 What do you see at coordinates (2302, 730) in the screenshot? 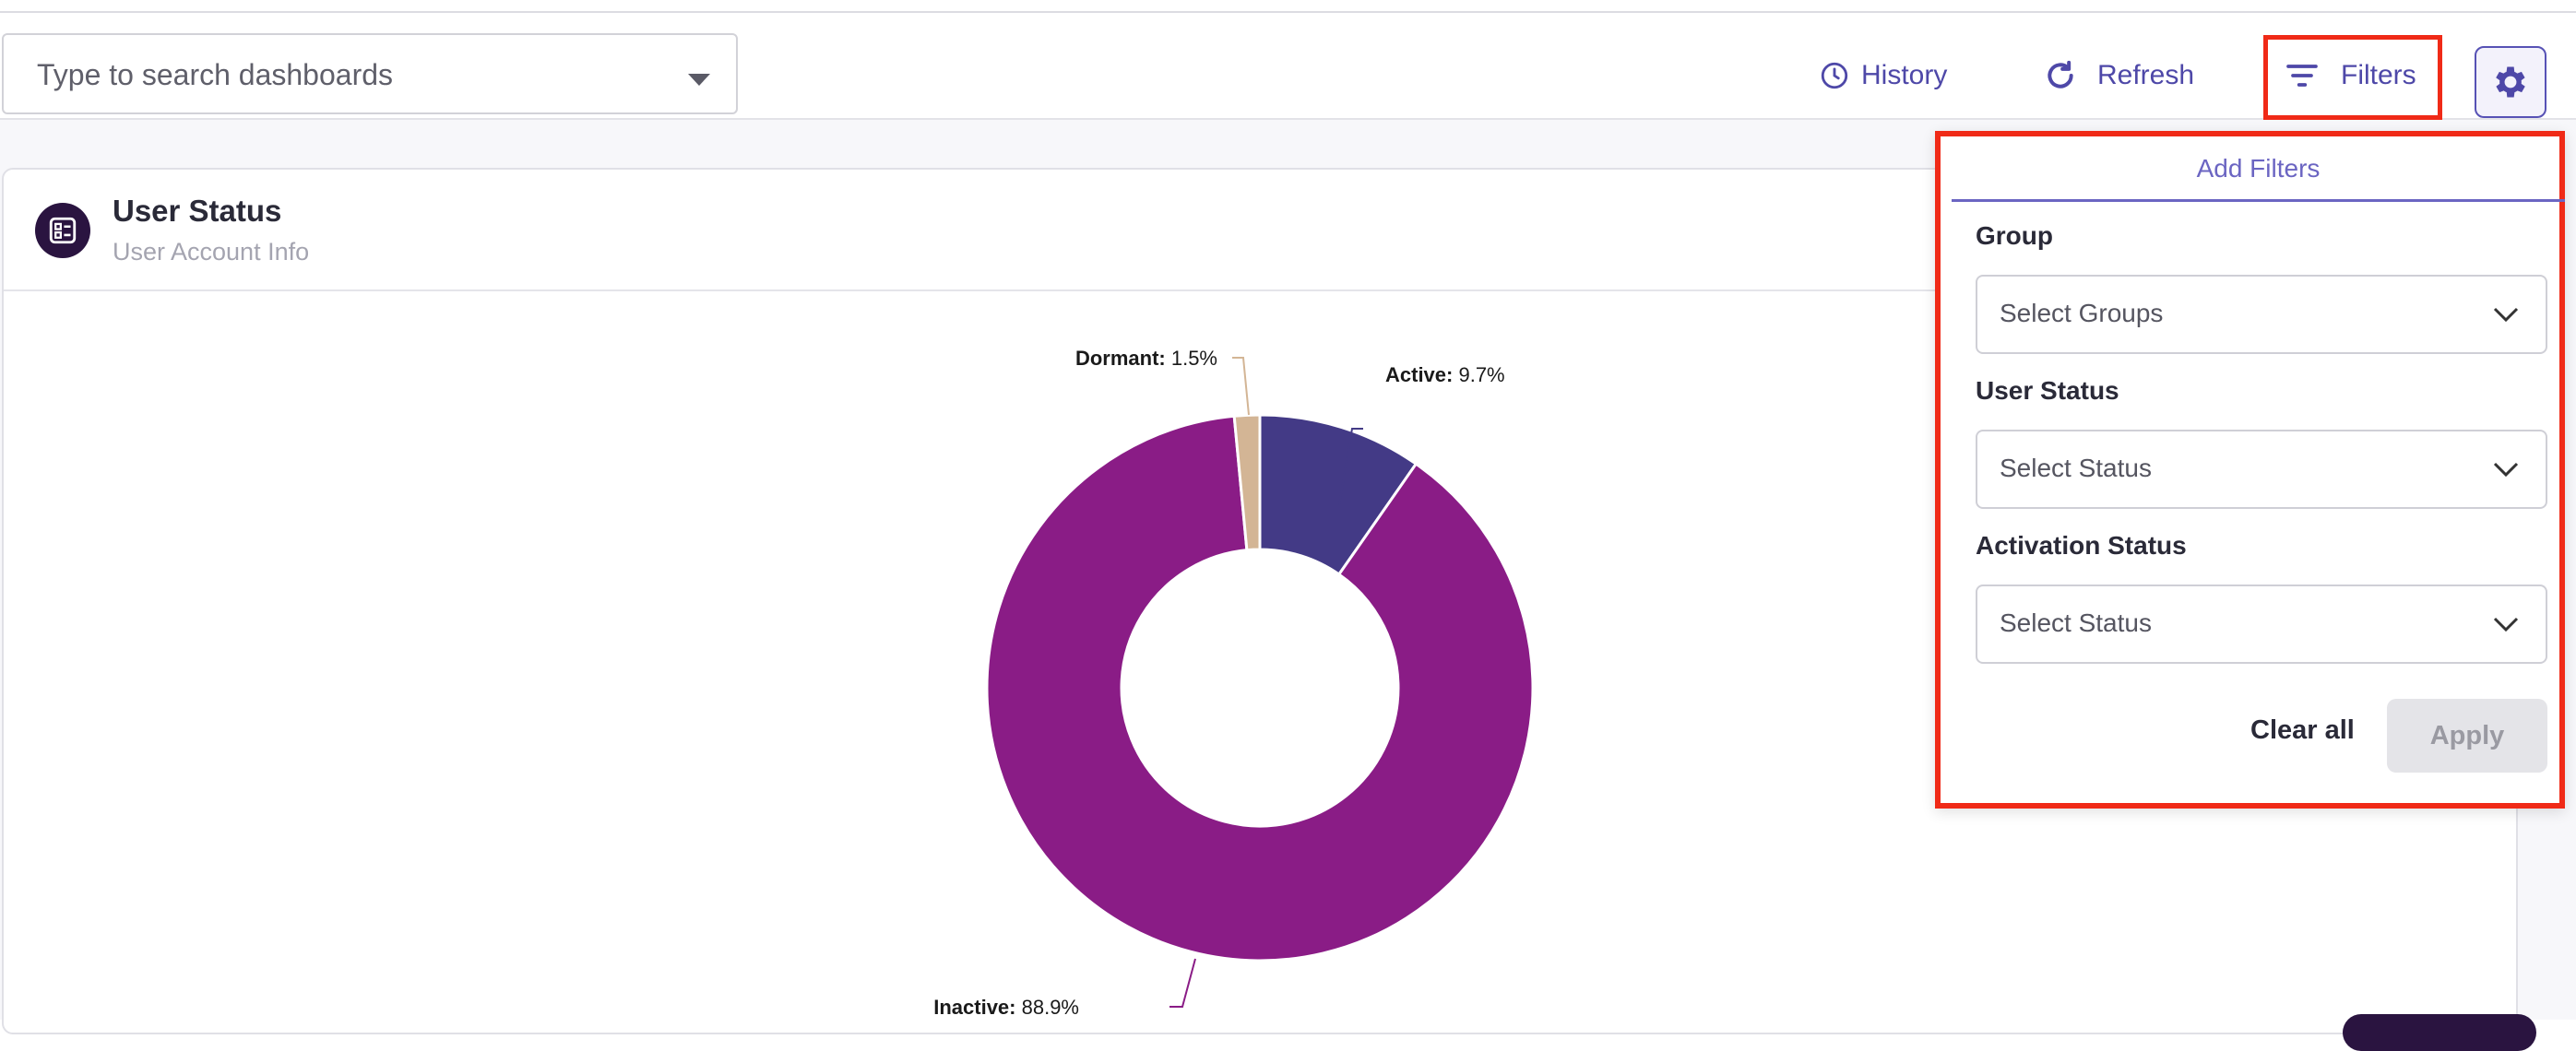
I see `clear-all-button: Clear all` at bounding box center [2302, 730].